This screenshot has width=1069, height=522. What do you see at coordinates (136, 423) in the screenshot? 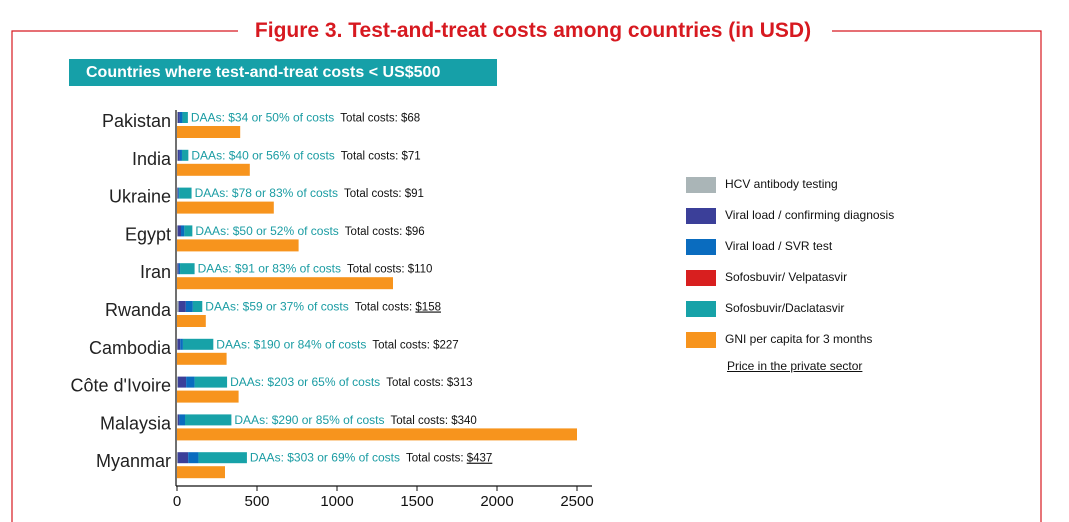
I see `country-label-malaysia: Malaysia` at bounding box center [136, 423].